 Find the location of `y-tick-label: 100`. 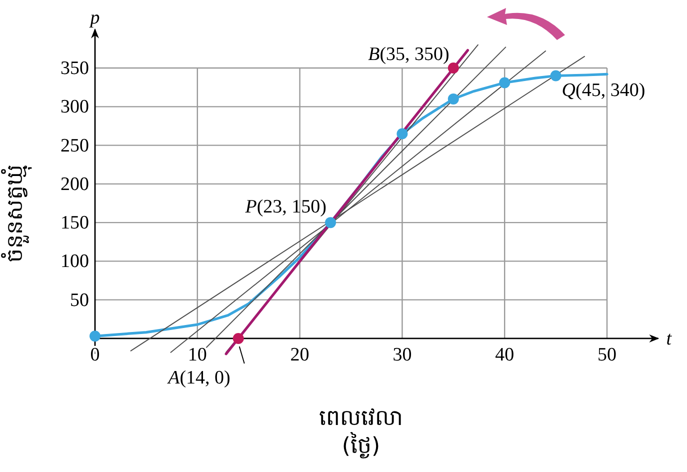

y-tick-label: 100 is located at coordinates (74, 261).